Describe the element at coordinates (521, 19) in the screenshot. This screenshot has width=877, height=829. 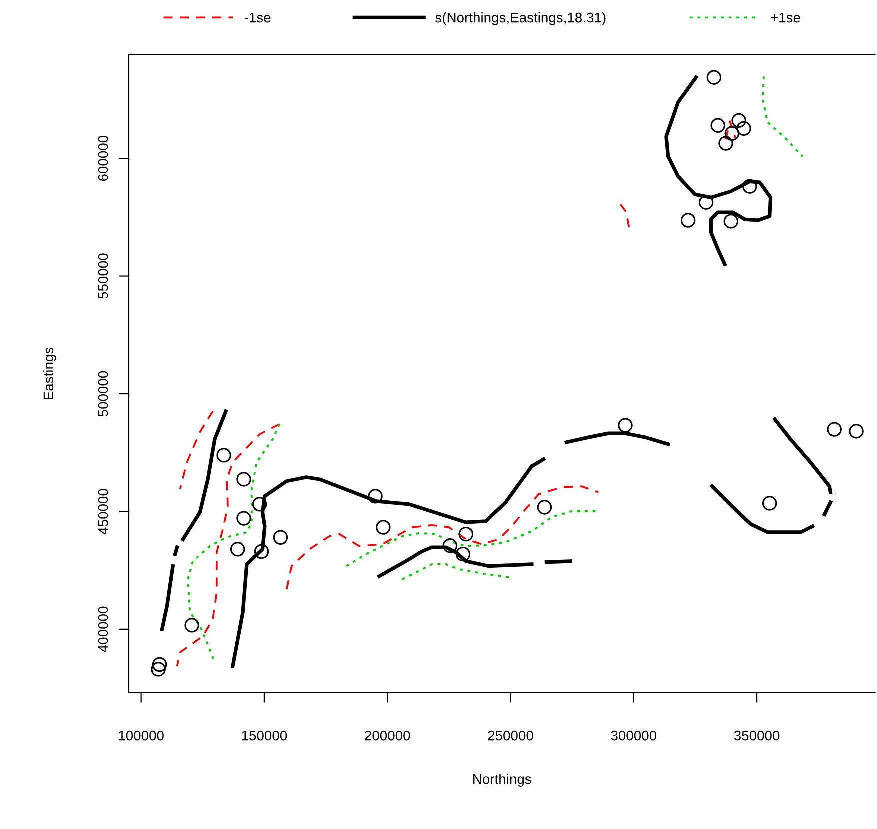
I see `legend-label: s(Northings,Eastings,18.31)` at that location.